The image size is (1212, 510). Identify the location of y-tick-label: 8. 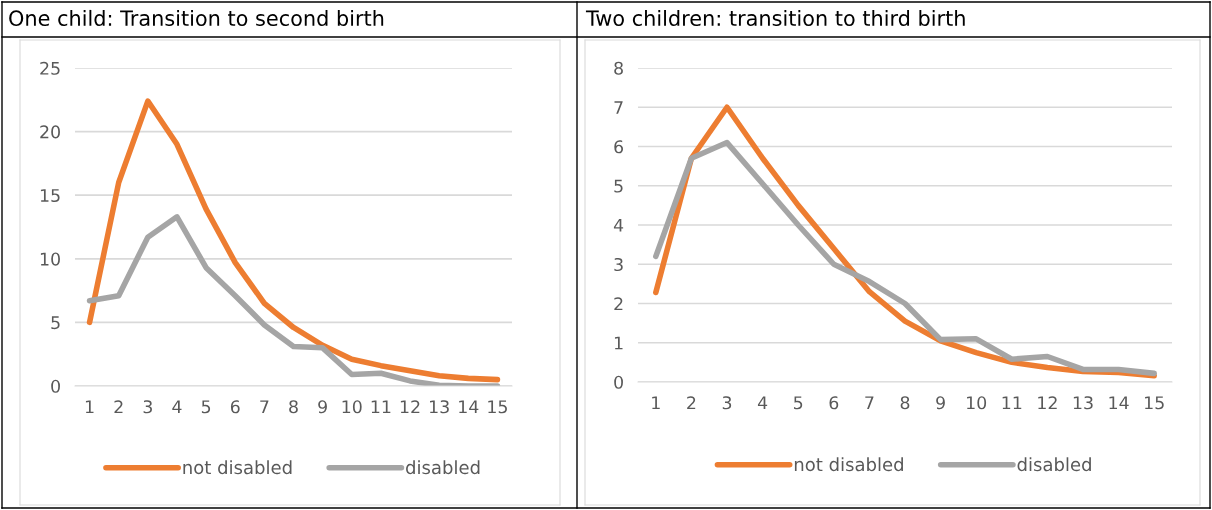
(618, 68).